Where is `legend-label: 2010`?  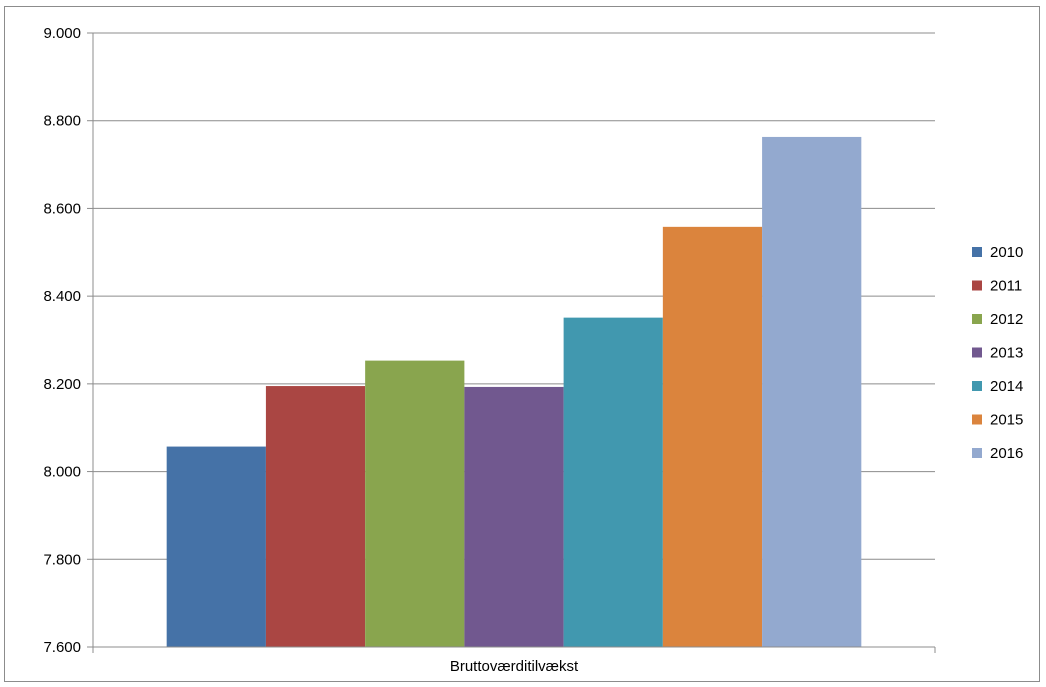
legend-label: 2010 is located at coordinates (1006, 252).